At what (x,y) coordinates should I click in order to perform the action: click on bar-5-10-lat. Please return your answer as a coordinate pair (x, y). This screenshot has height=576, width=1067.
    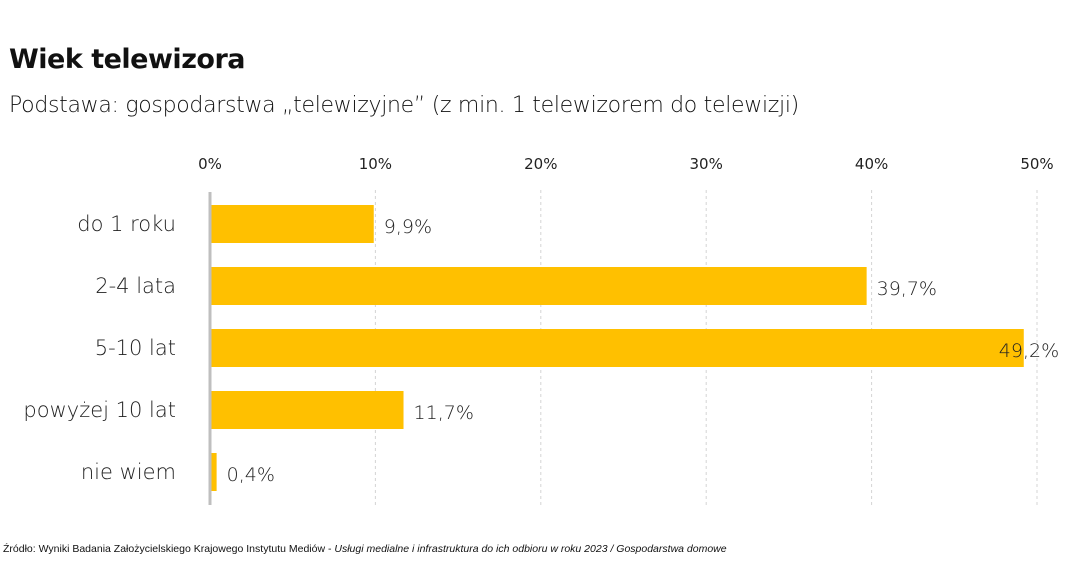
    Looking at the image, I should click on (617, 348).